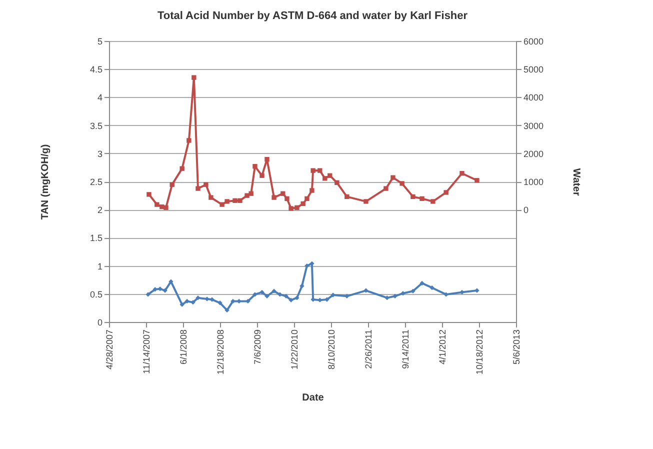  What do you see at coordinates (96, 125) in the screenshot?
I see `y-tick-label: 3.5` at bounding box center [96, 125].